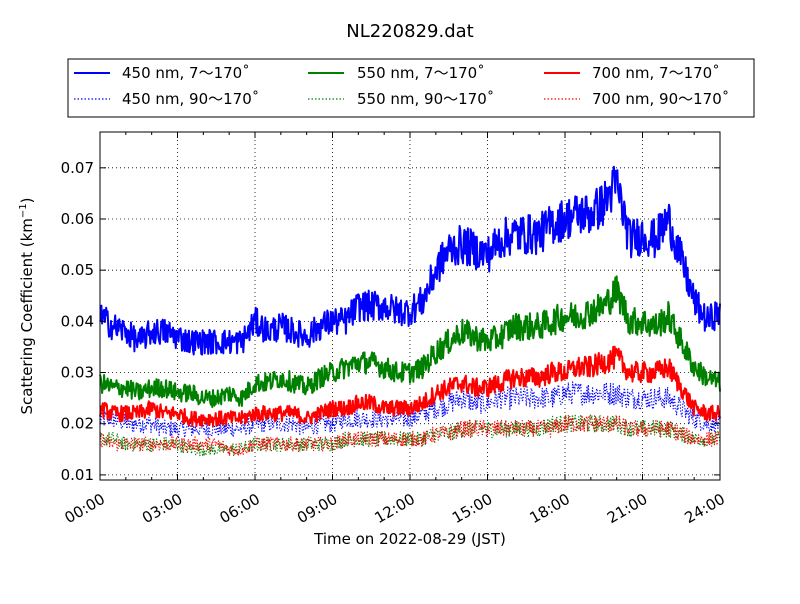  Describe the element at coordinates (27, 316) in the screenshot. I see `y-axis-label-main: Scattering Coefficient (km` at that location.